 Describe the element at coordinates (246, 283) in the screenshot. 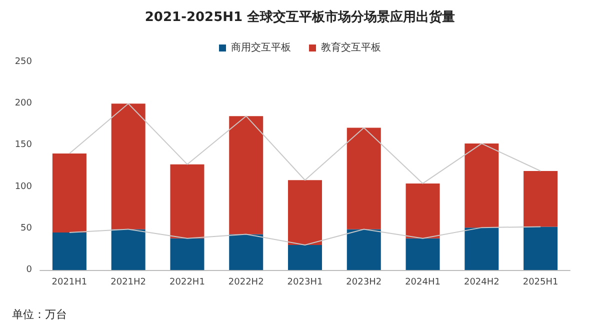

I see `x-tick-label: 2022H2` at that location.